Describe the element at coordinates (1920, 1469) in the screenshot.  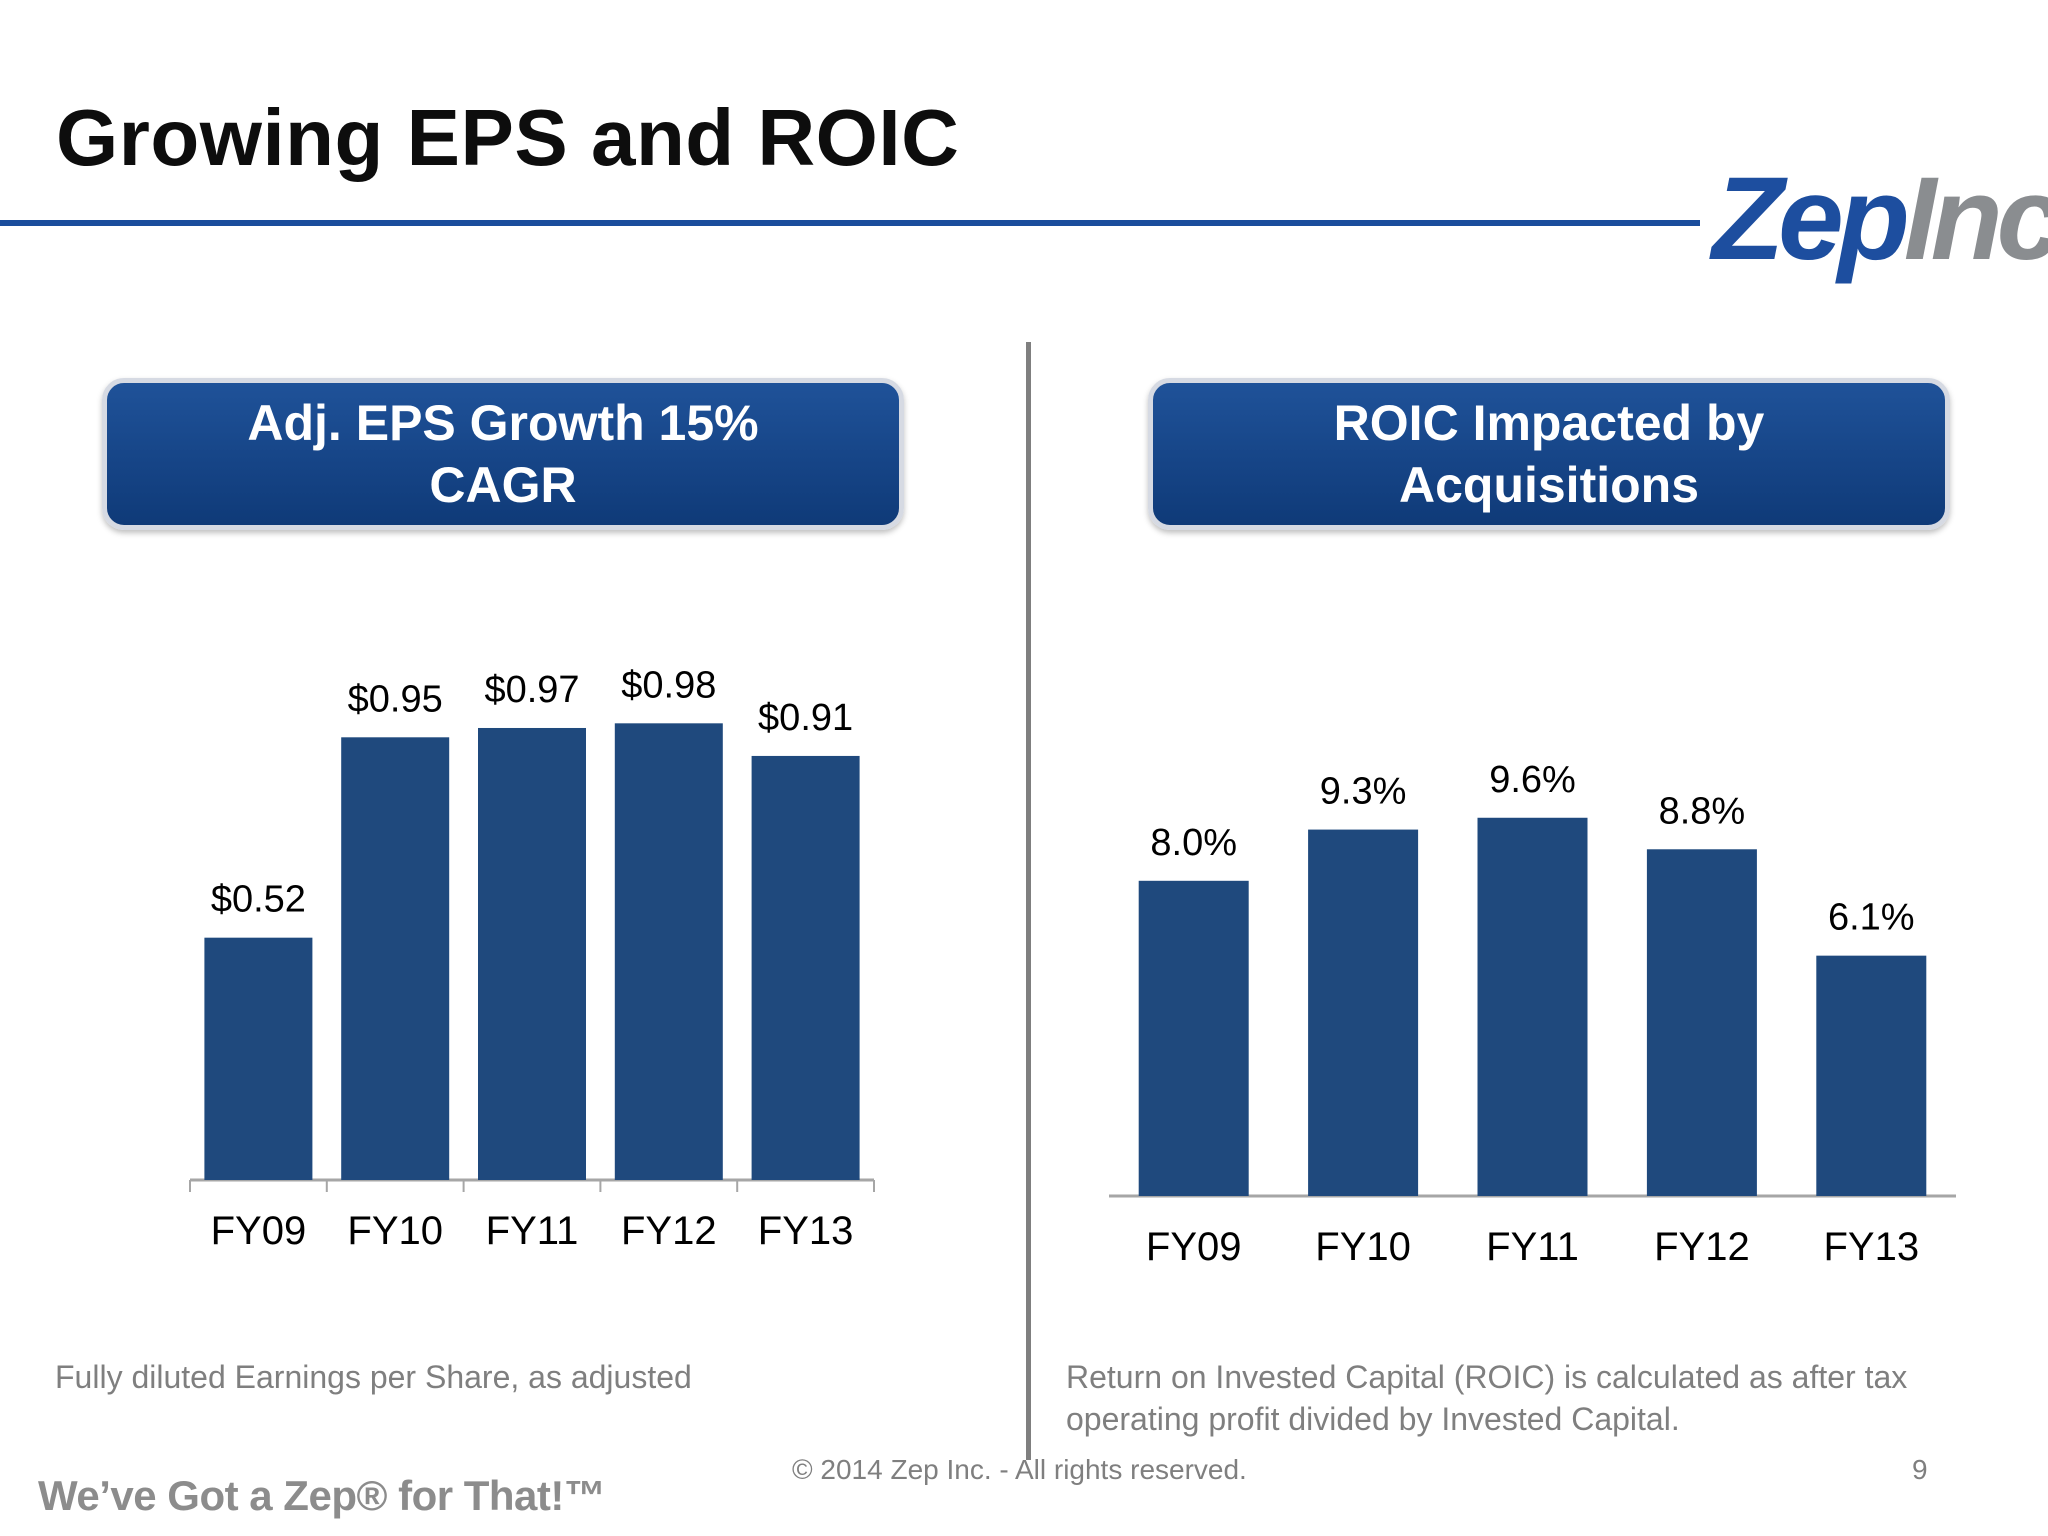
I see `page-number: 9` at that location.